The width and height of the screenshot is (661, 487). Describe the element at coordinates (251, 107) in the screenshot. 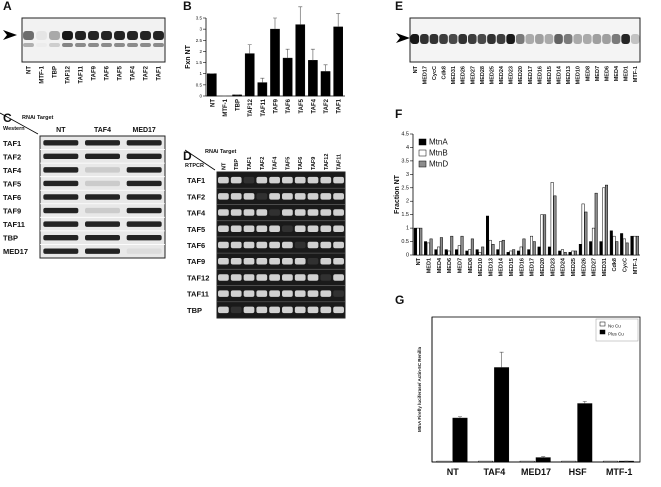

I see `x-tick-label: TAF12` at that location.